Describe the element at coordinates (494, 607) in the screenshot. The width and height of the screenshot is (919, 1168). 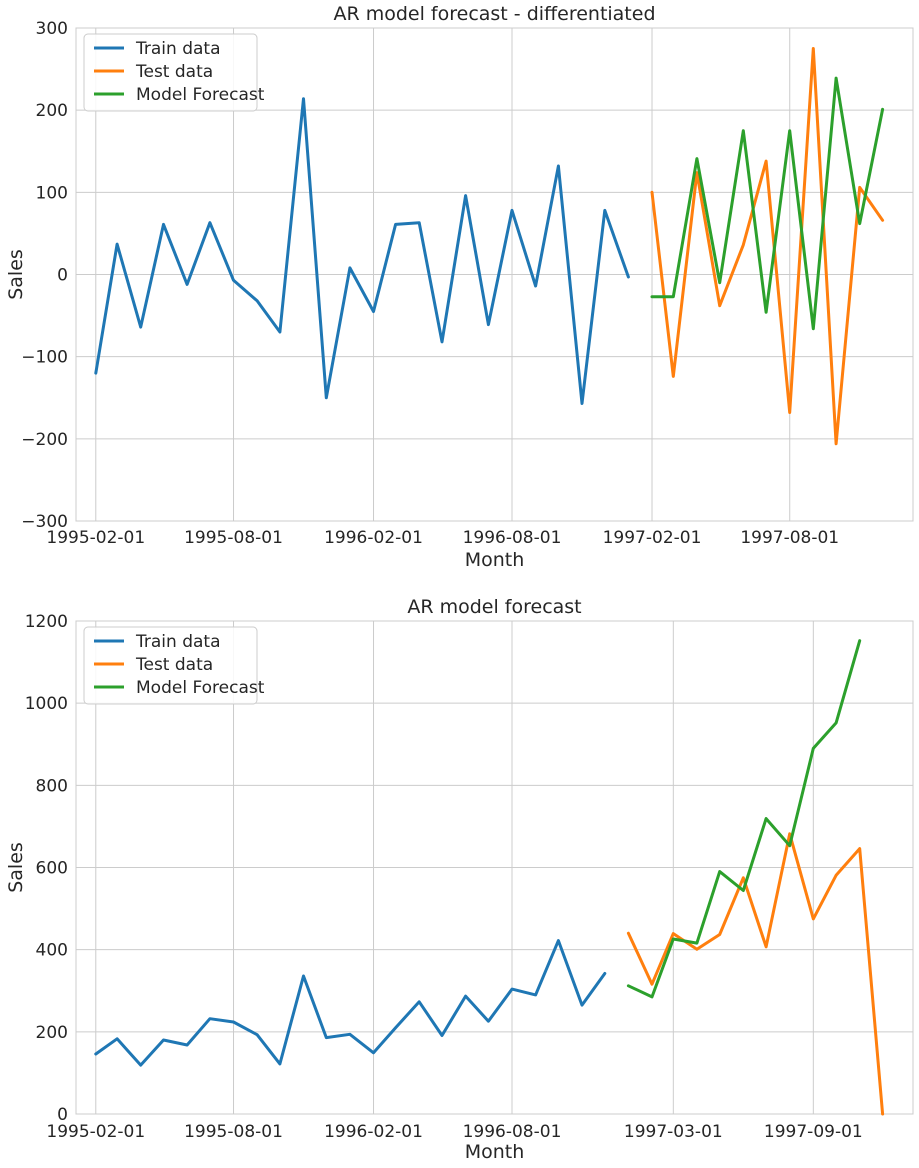
I see `chart-title: AR model forecast` at that location.